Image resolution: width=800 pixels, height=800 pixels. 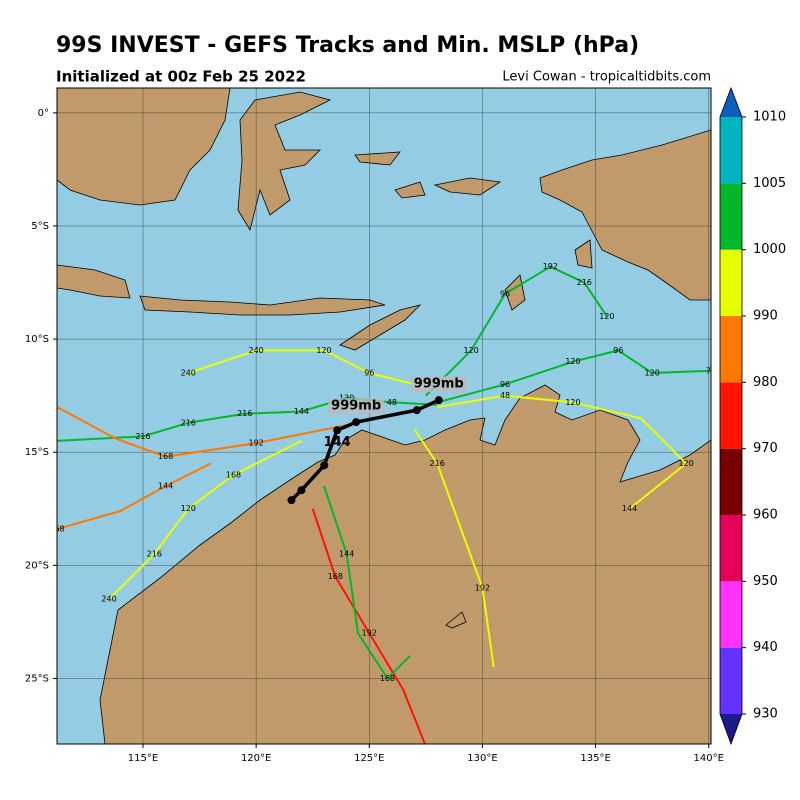 What do you see at coordinates (769, 117) in the screenshot?
I see `colorbar-label: 1010` at bounding box center [769, 117].